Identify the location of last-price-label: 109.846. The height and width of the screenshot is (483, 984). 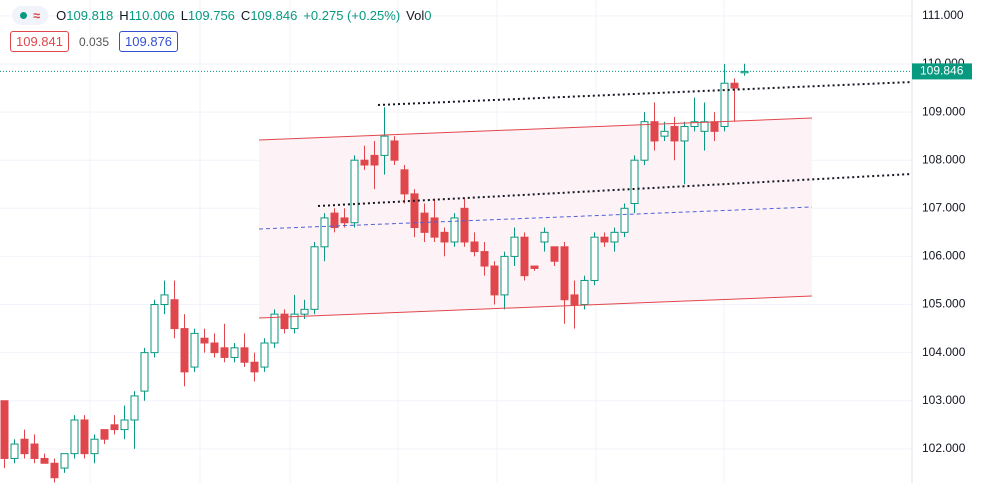
(942, 71).